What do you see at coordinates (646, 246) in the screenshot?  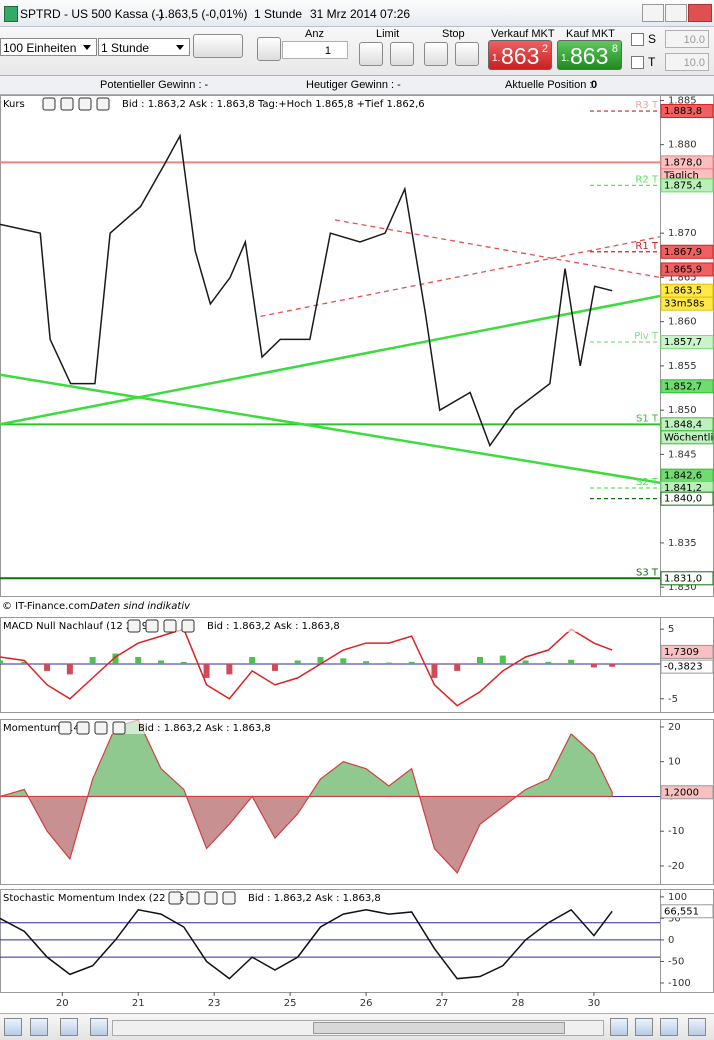 I see `level-name: R1 T` at bounding box center [646, 246].